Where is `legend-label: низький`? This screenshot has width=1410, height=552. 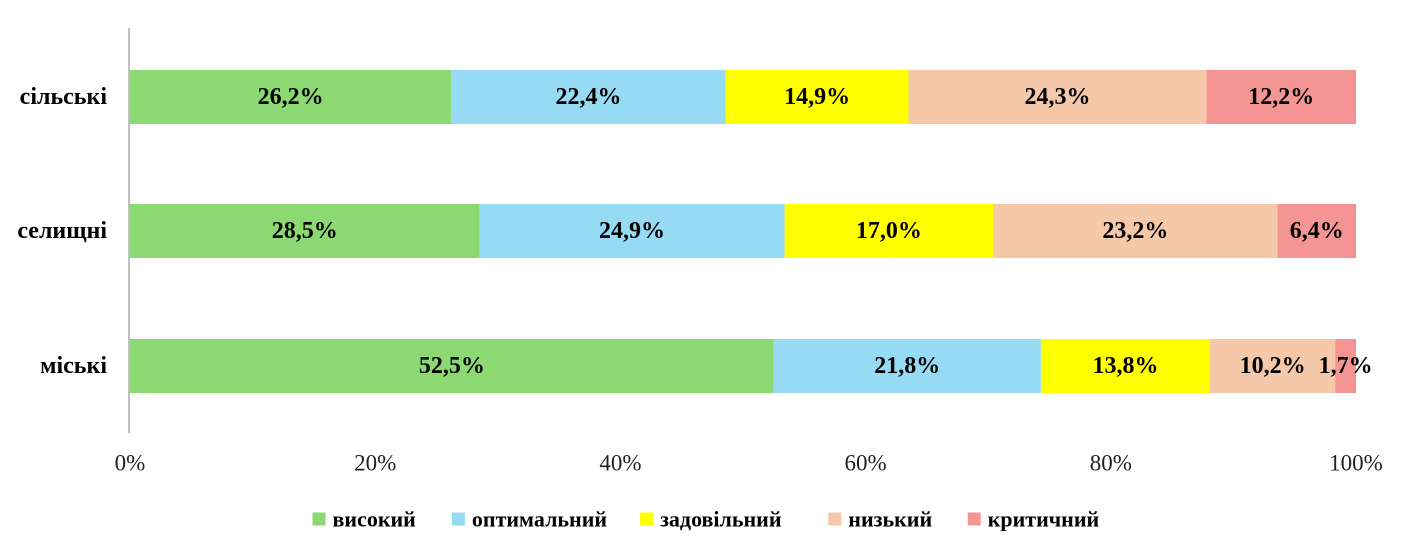 legend-label: низький is located at coordinates (890, 519).